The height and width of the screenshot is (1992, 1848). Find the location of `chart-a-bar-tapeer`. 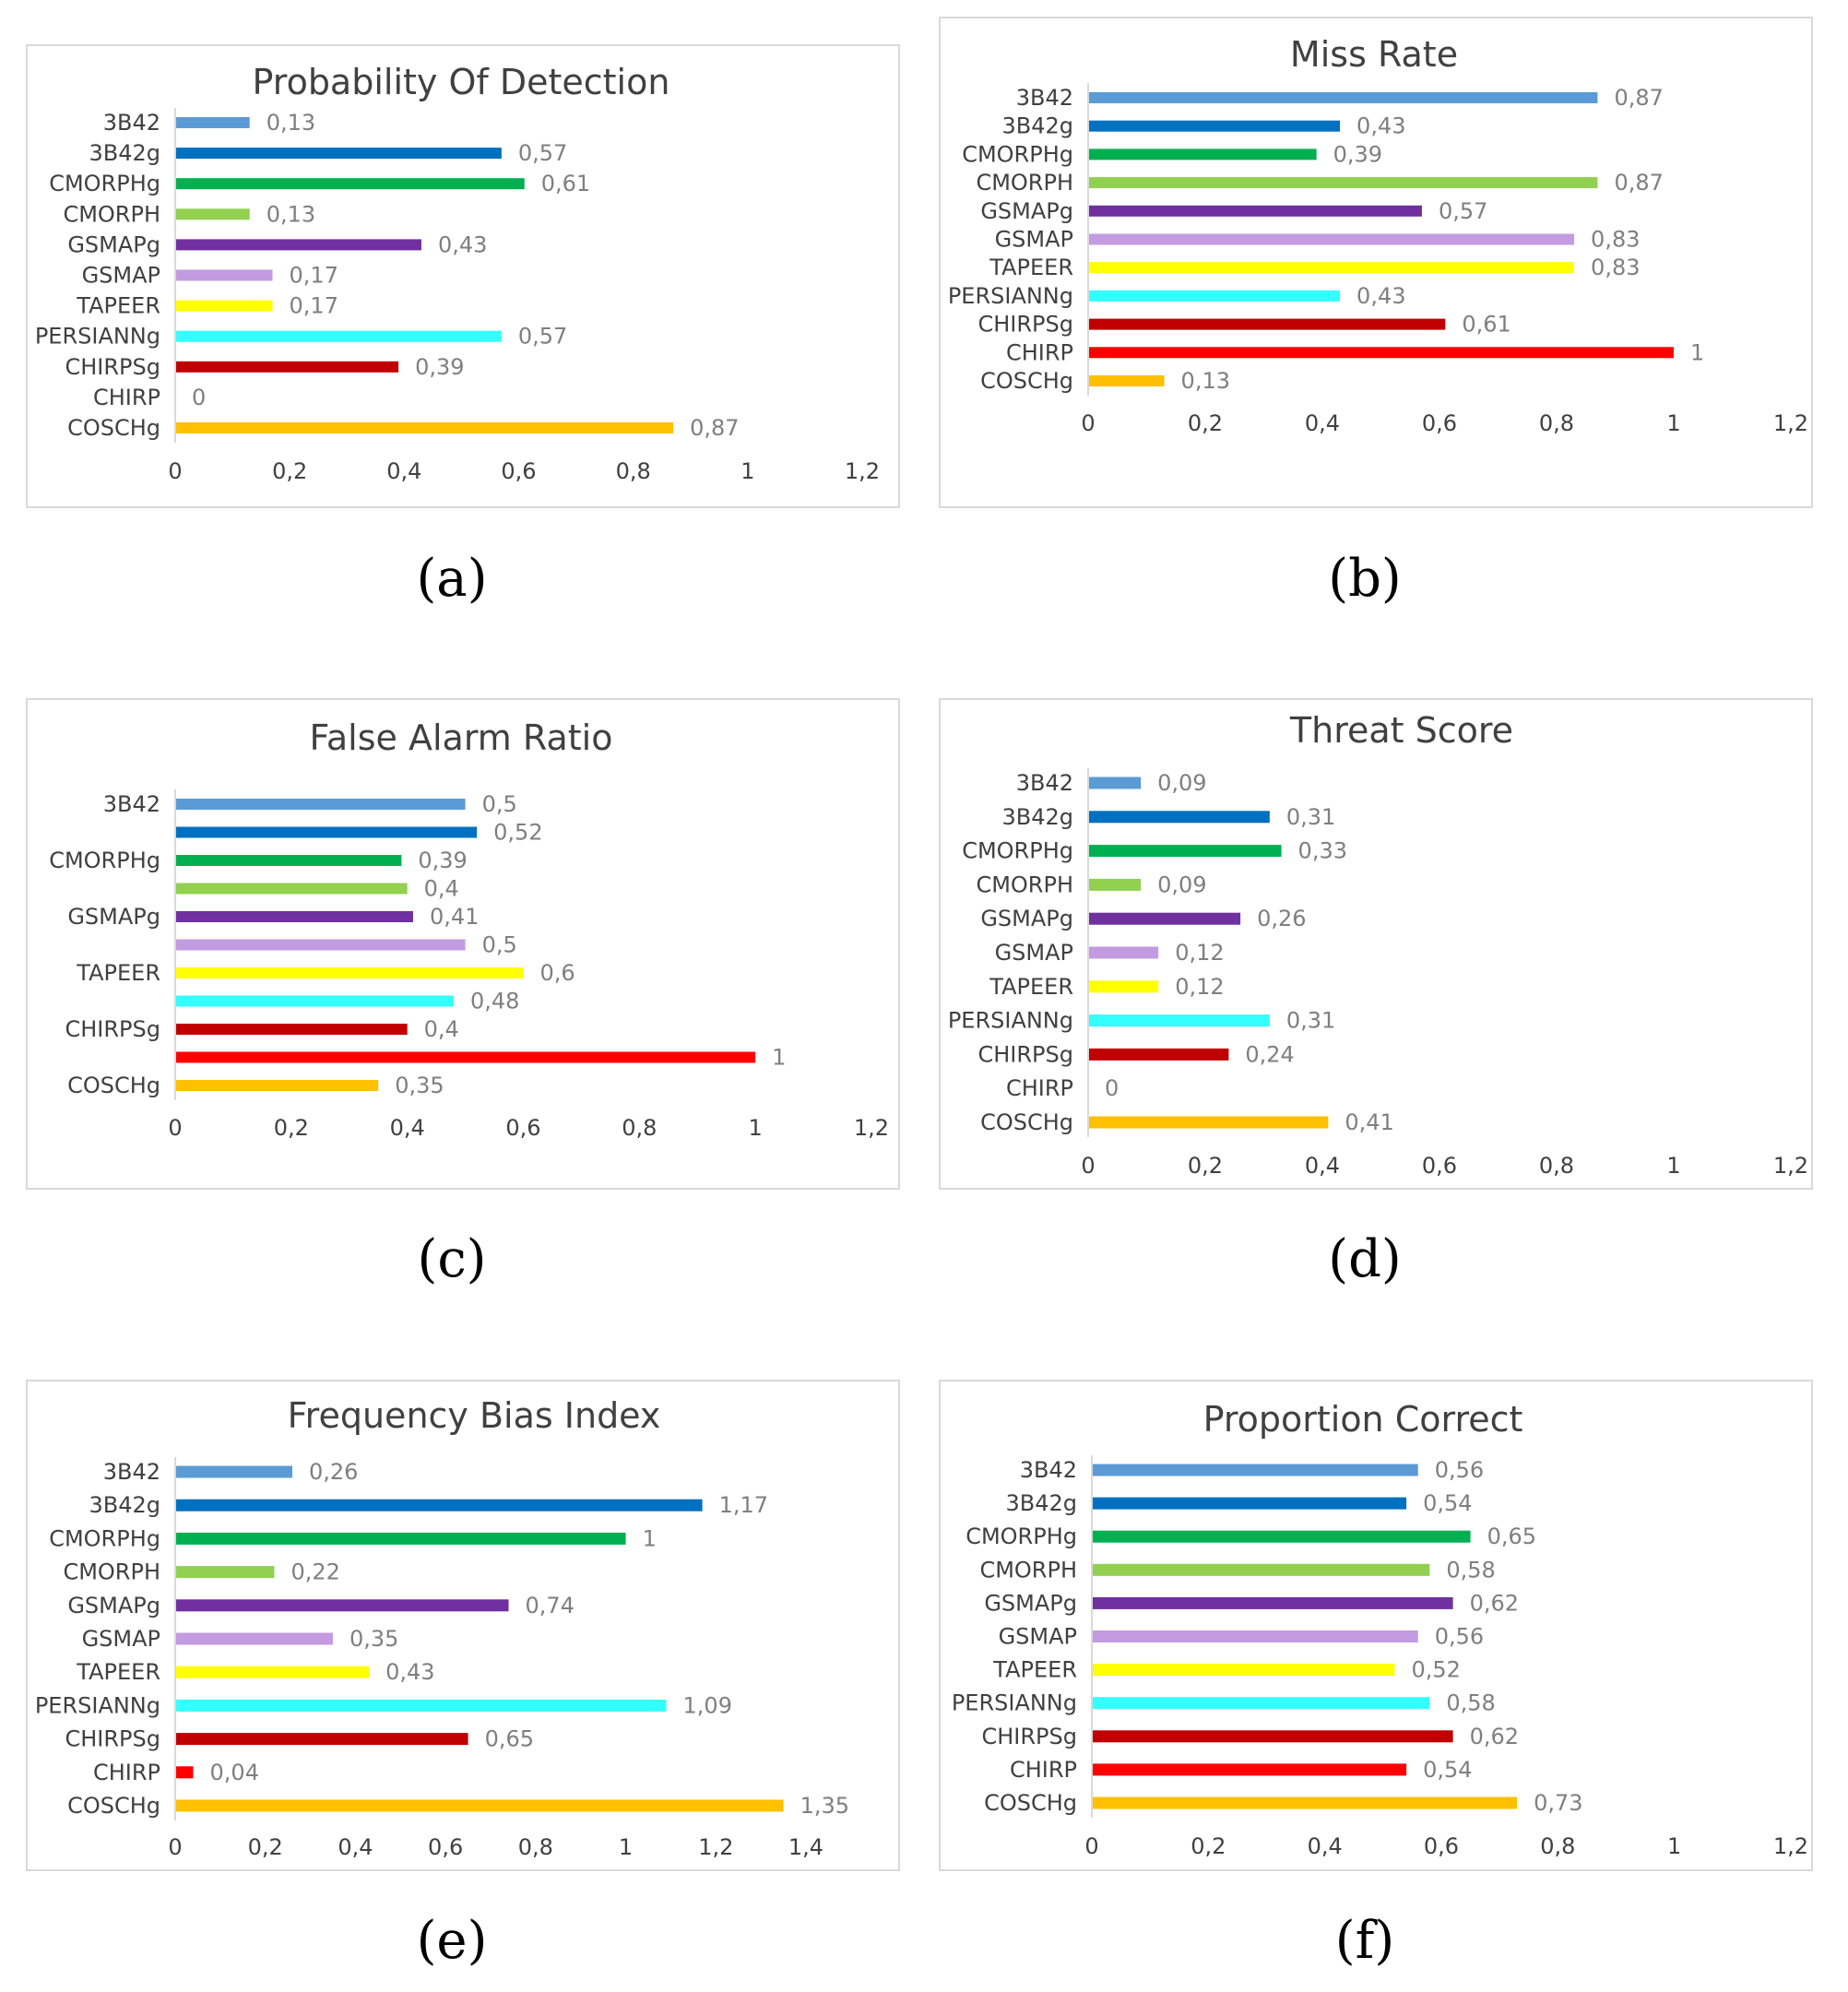

chart-a-bar-tapeer is located at coordinates (225, 306).